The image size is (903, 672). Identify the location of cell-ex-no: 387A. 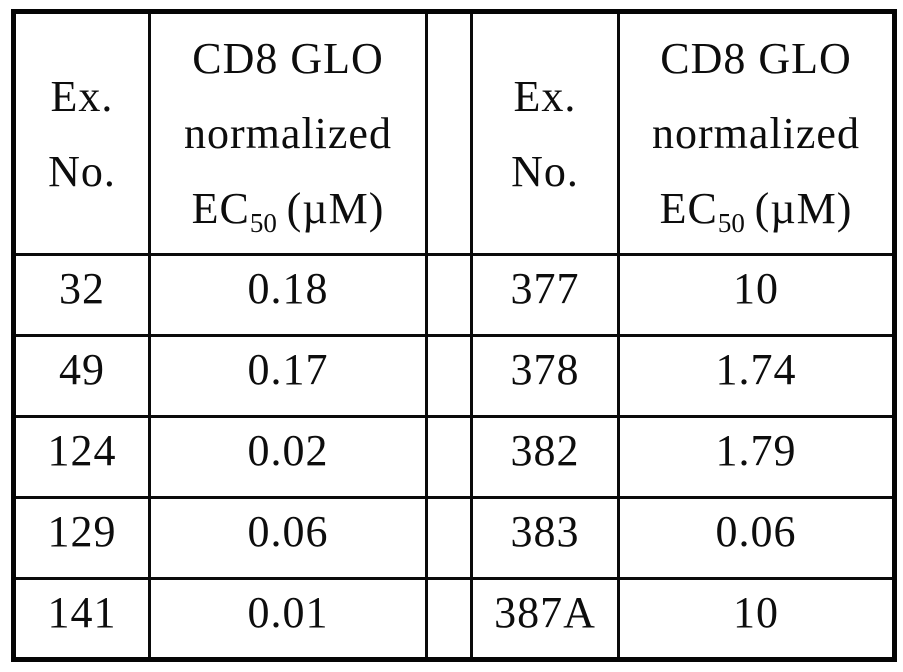
(545, 619).